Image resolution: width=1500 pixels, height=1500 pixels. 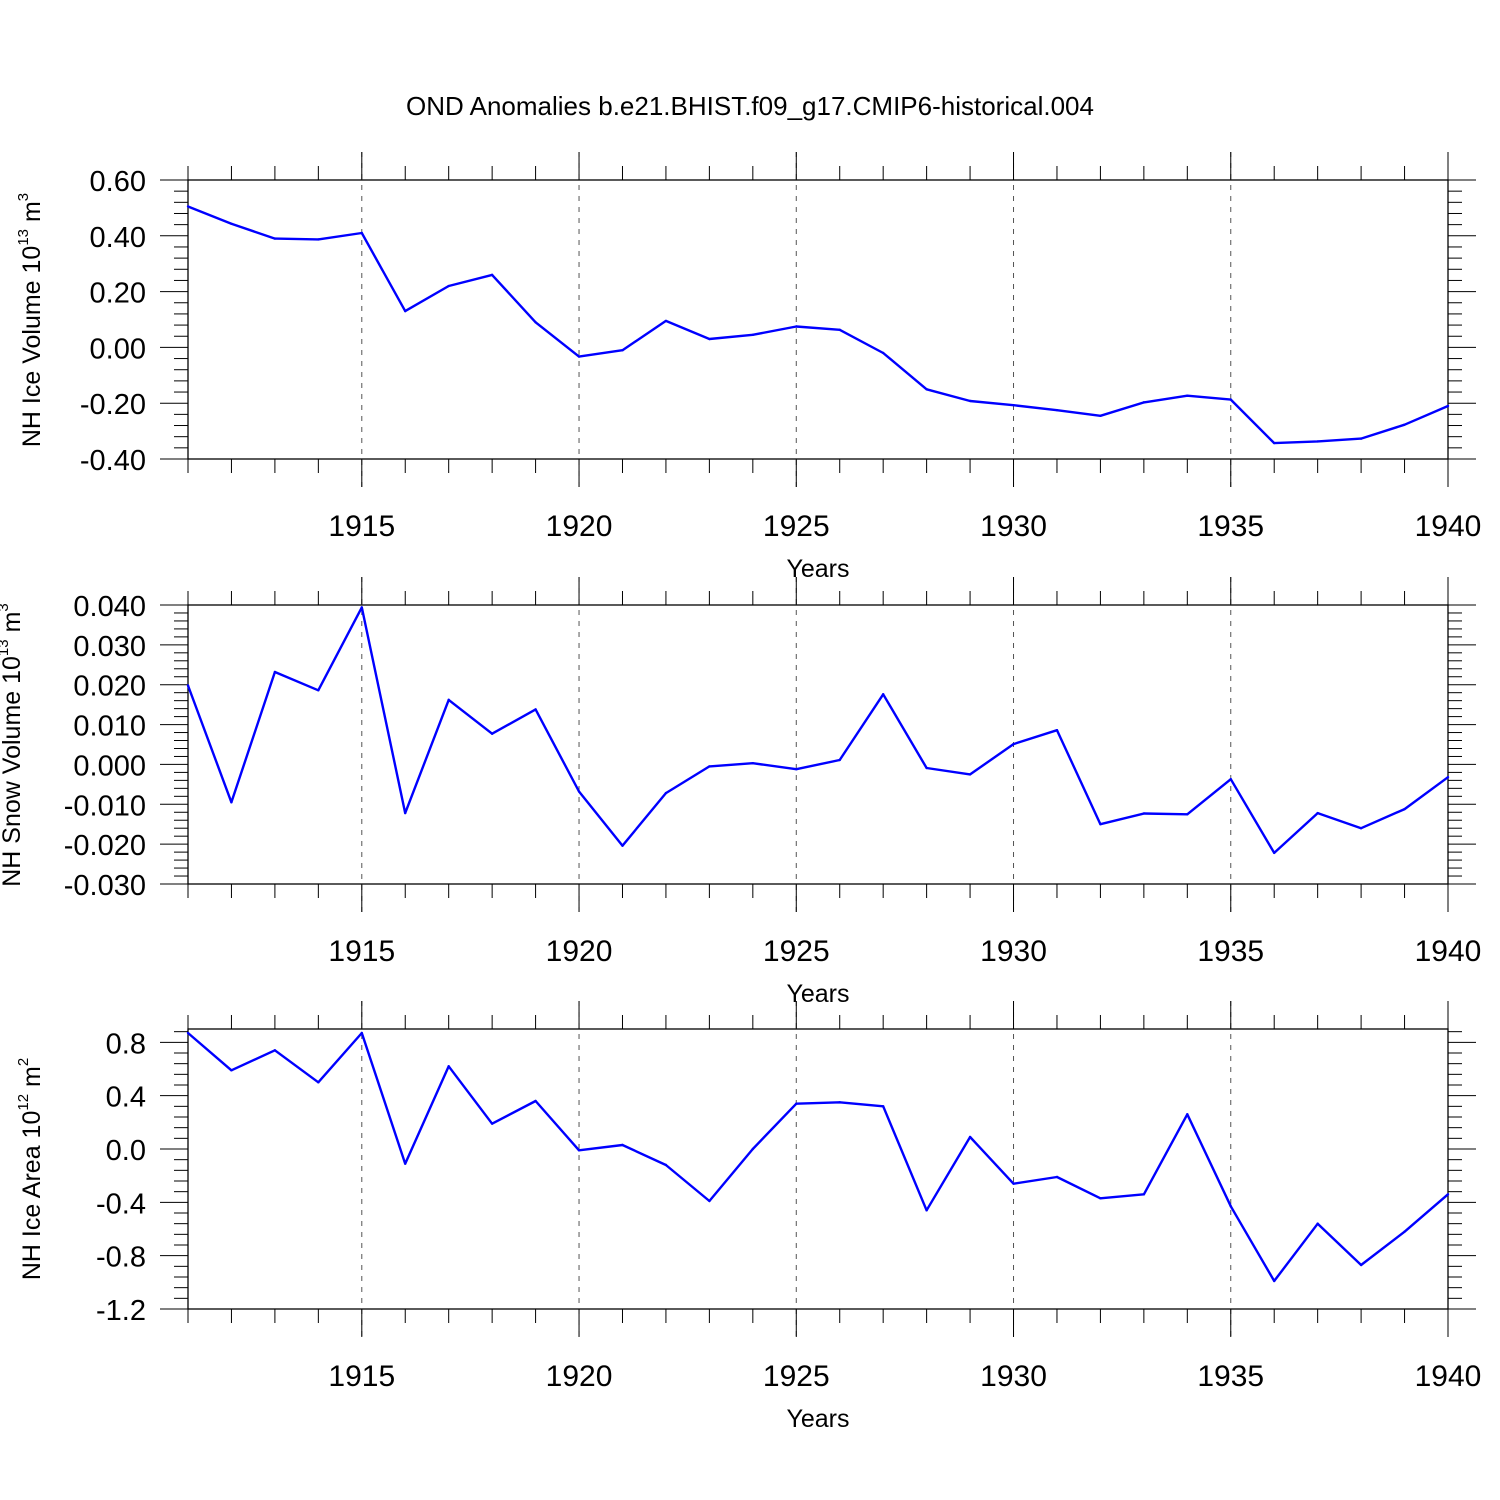 I want to click on snow-volume-series-line, so click(x=817, y=730).